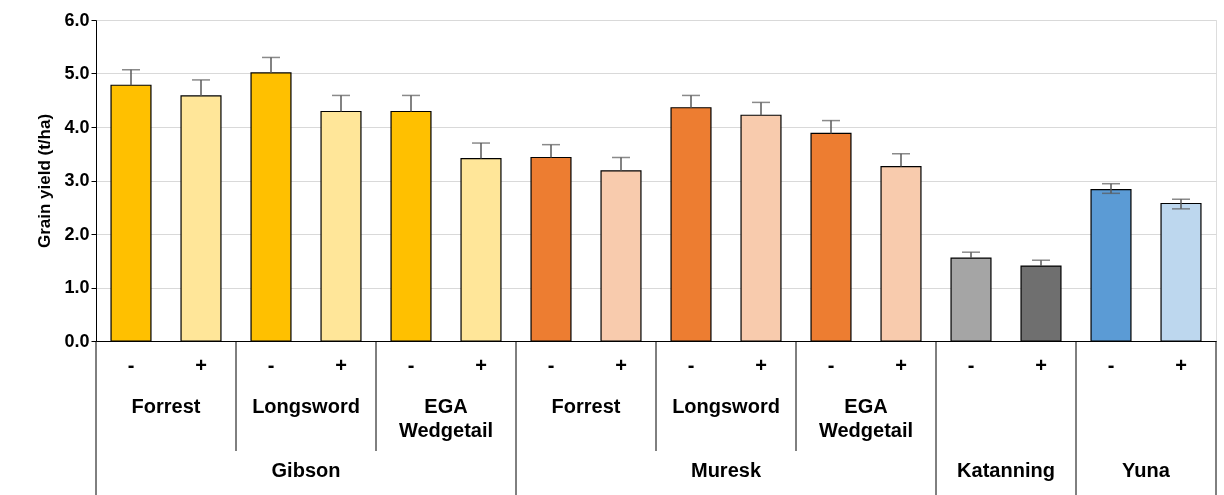 This screenshot has height=495, width=1224. I want to click on y-tick-label: 1.0, so click(77, 287).